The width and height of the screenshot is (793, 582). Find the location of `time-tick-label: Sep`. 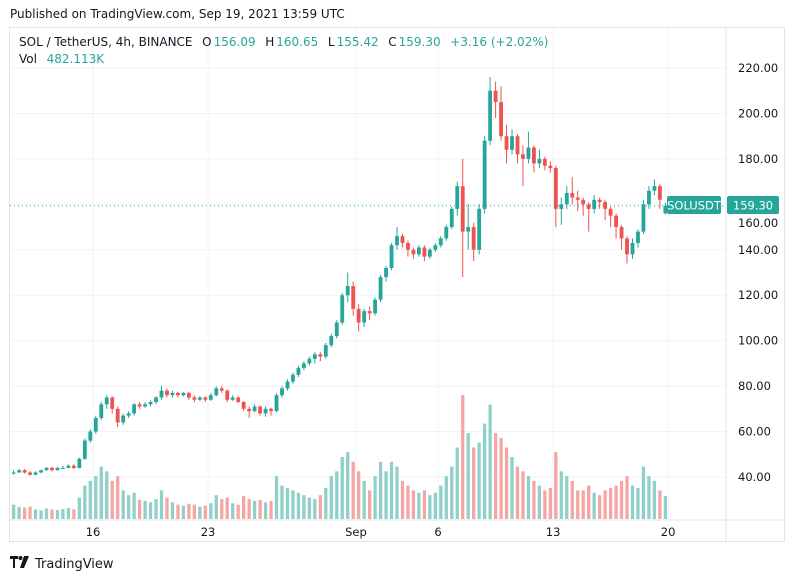

time-tick-label: Sep is located at coordinates (356, 532).